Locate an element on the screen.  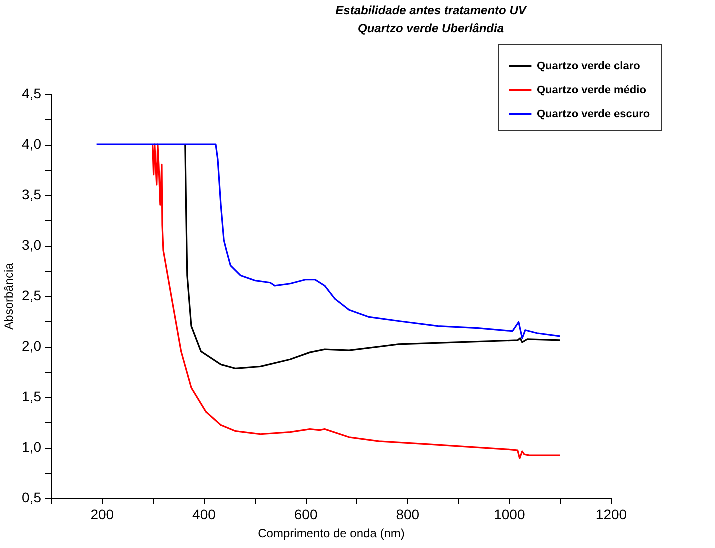
x-tick-label: 1000 is located at coordinates (510, 514).